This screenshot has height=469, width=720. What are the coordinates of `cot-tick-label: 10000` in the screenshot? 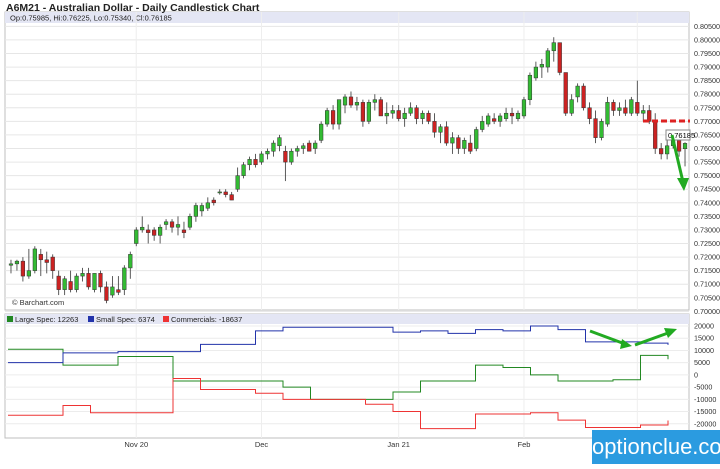 It's located at (704, 350).